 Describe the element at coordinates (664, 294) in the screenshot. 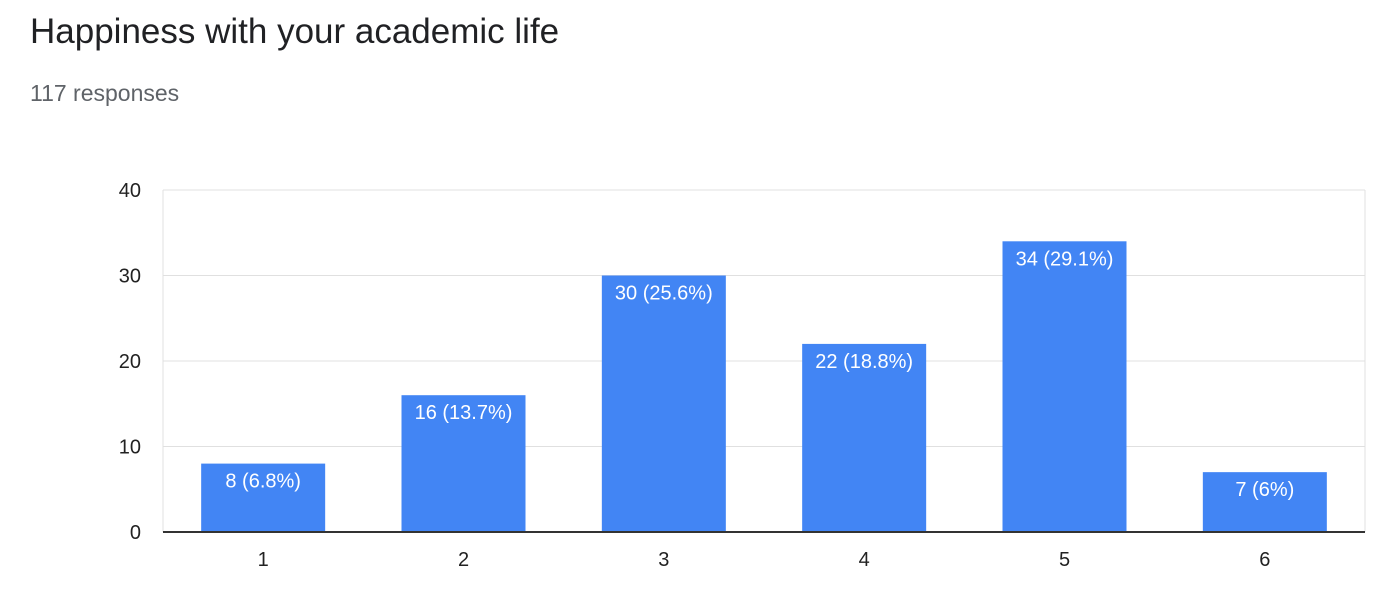

I see `bar-value-label: 30 (25.6%)` at that location.